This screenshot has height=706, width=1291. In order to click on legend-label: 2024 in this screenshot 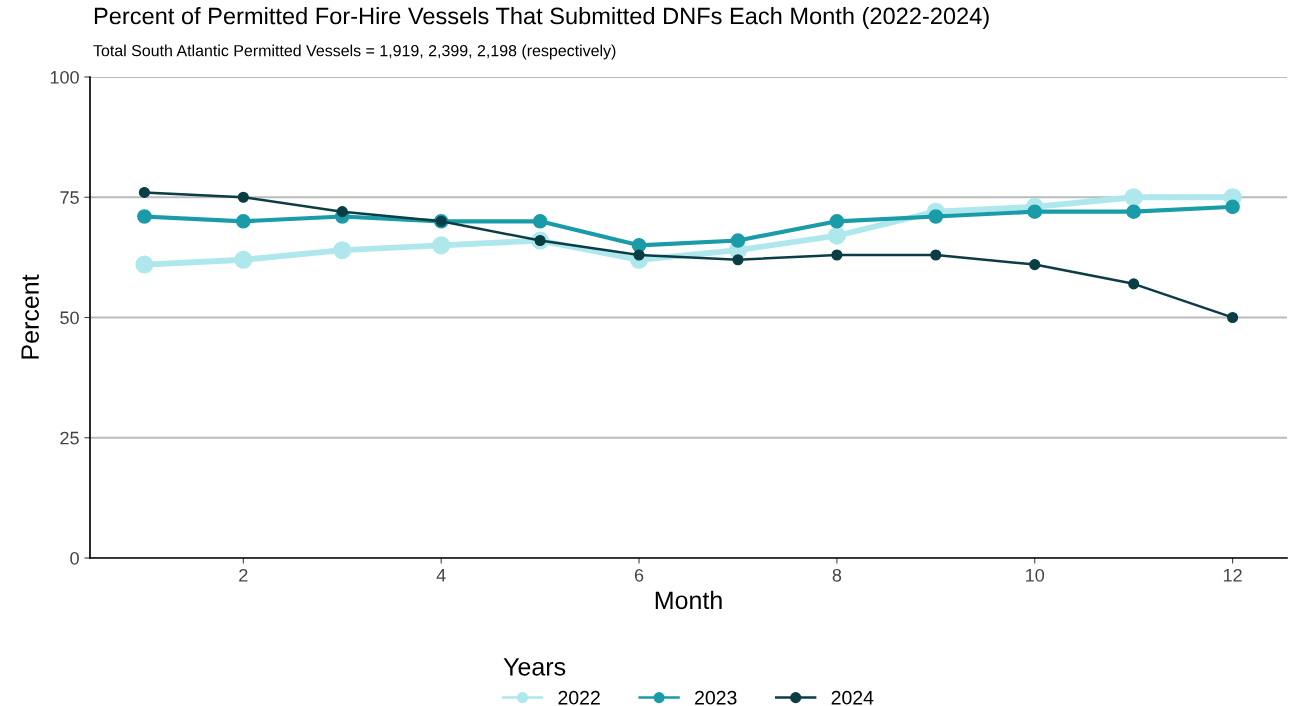, I will do `click(852, 697)`.